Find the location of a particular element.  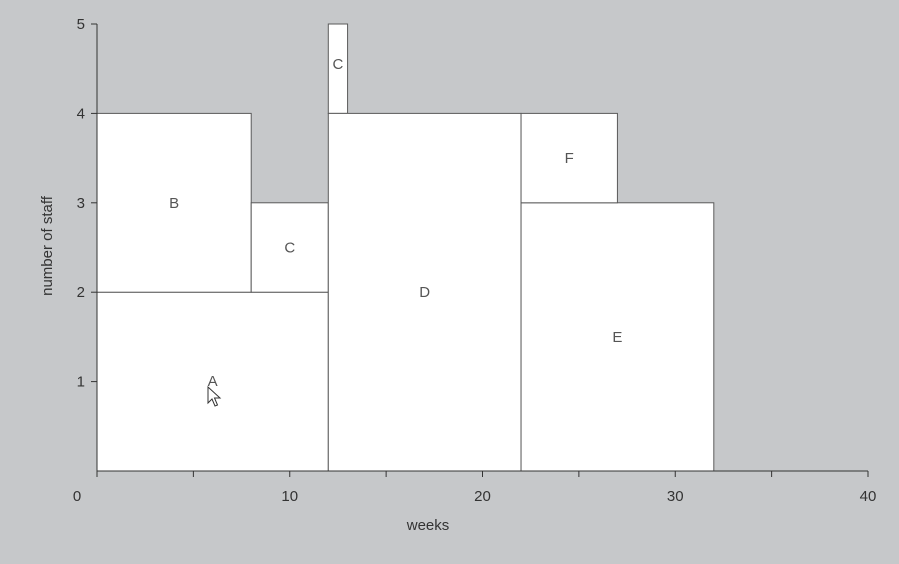

x-tick-label-0: 0 is located at coordinates (77, 496).